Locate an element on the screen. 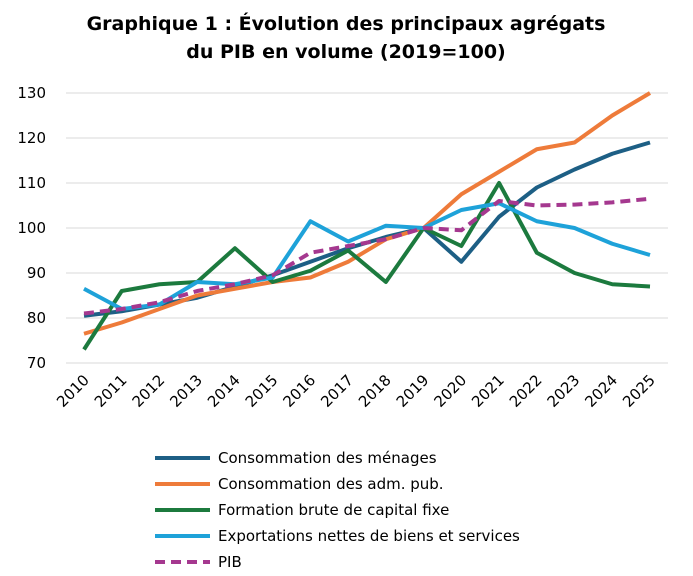 The height and width of the screenshot is (576, 693). x-tick-label: 2014 is located at coordinates (224, 391).